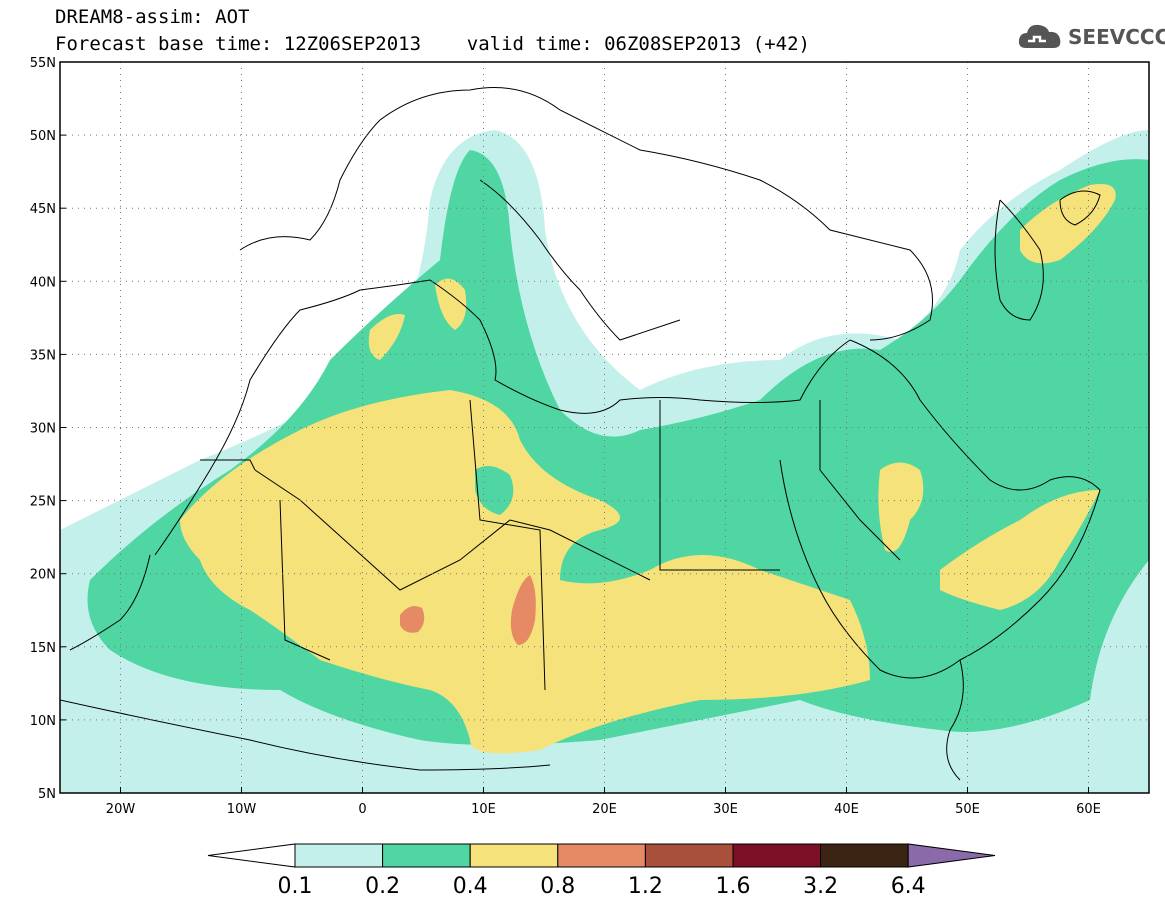 Image resolution: width=1165 pixels, height=905 pixels. What do you see at coordinates (43, 721) in the screenshot?
I see `lat-tick-label: 10N` at bounding box center [43, 721].